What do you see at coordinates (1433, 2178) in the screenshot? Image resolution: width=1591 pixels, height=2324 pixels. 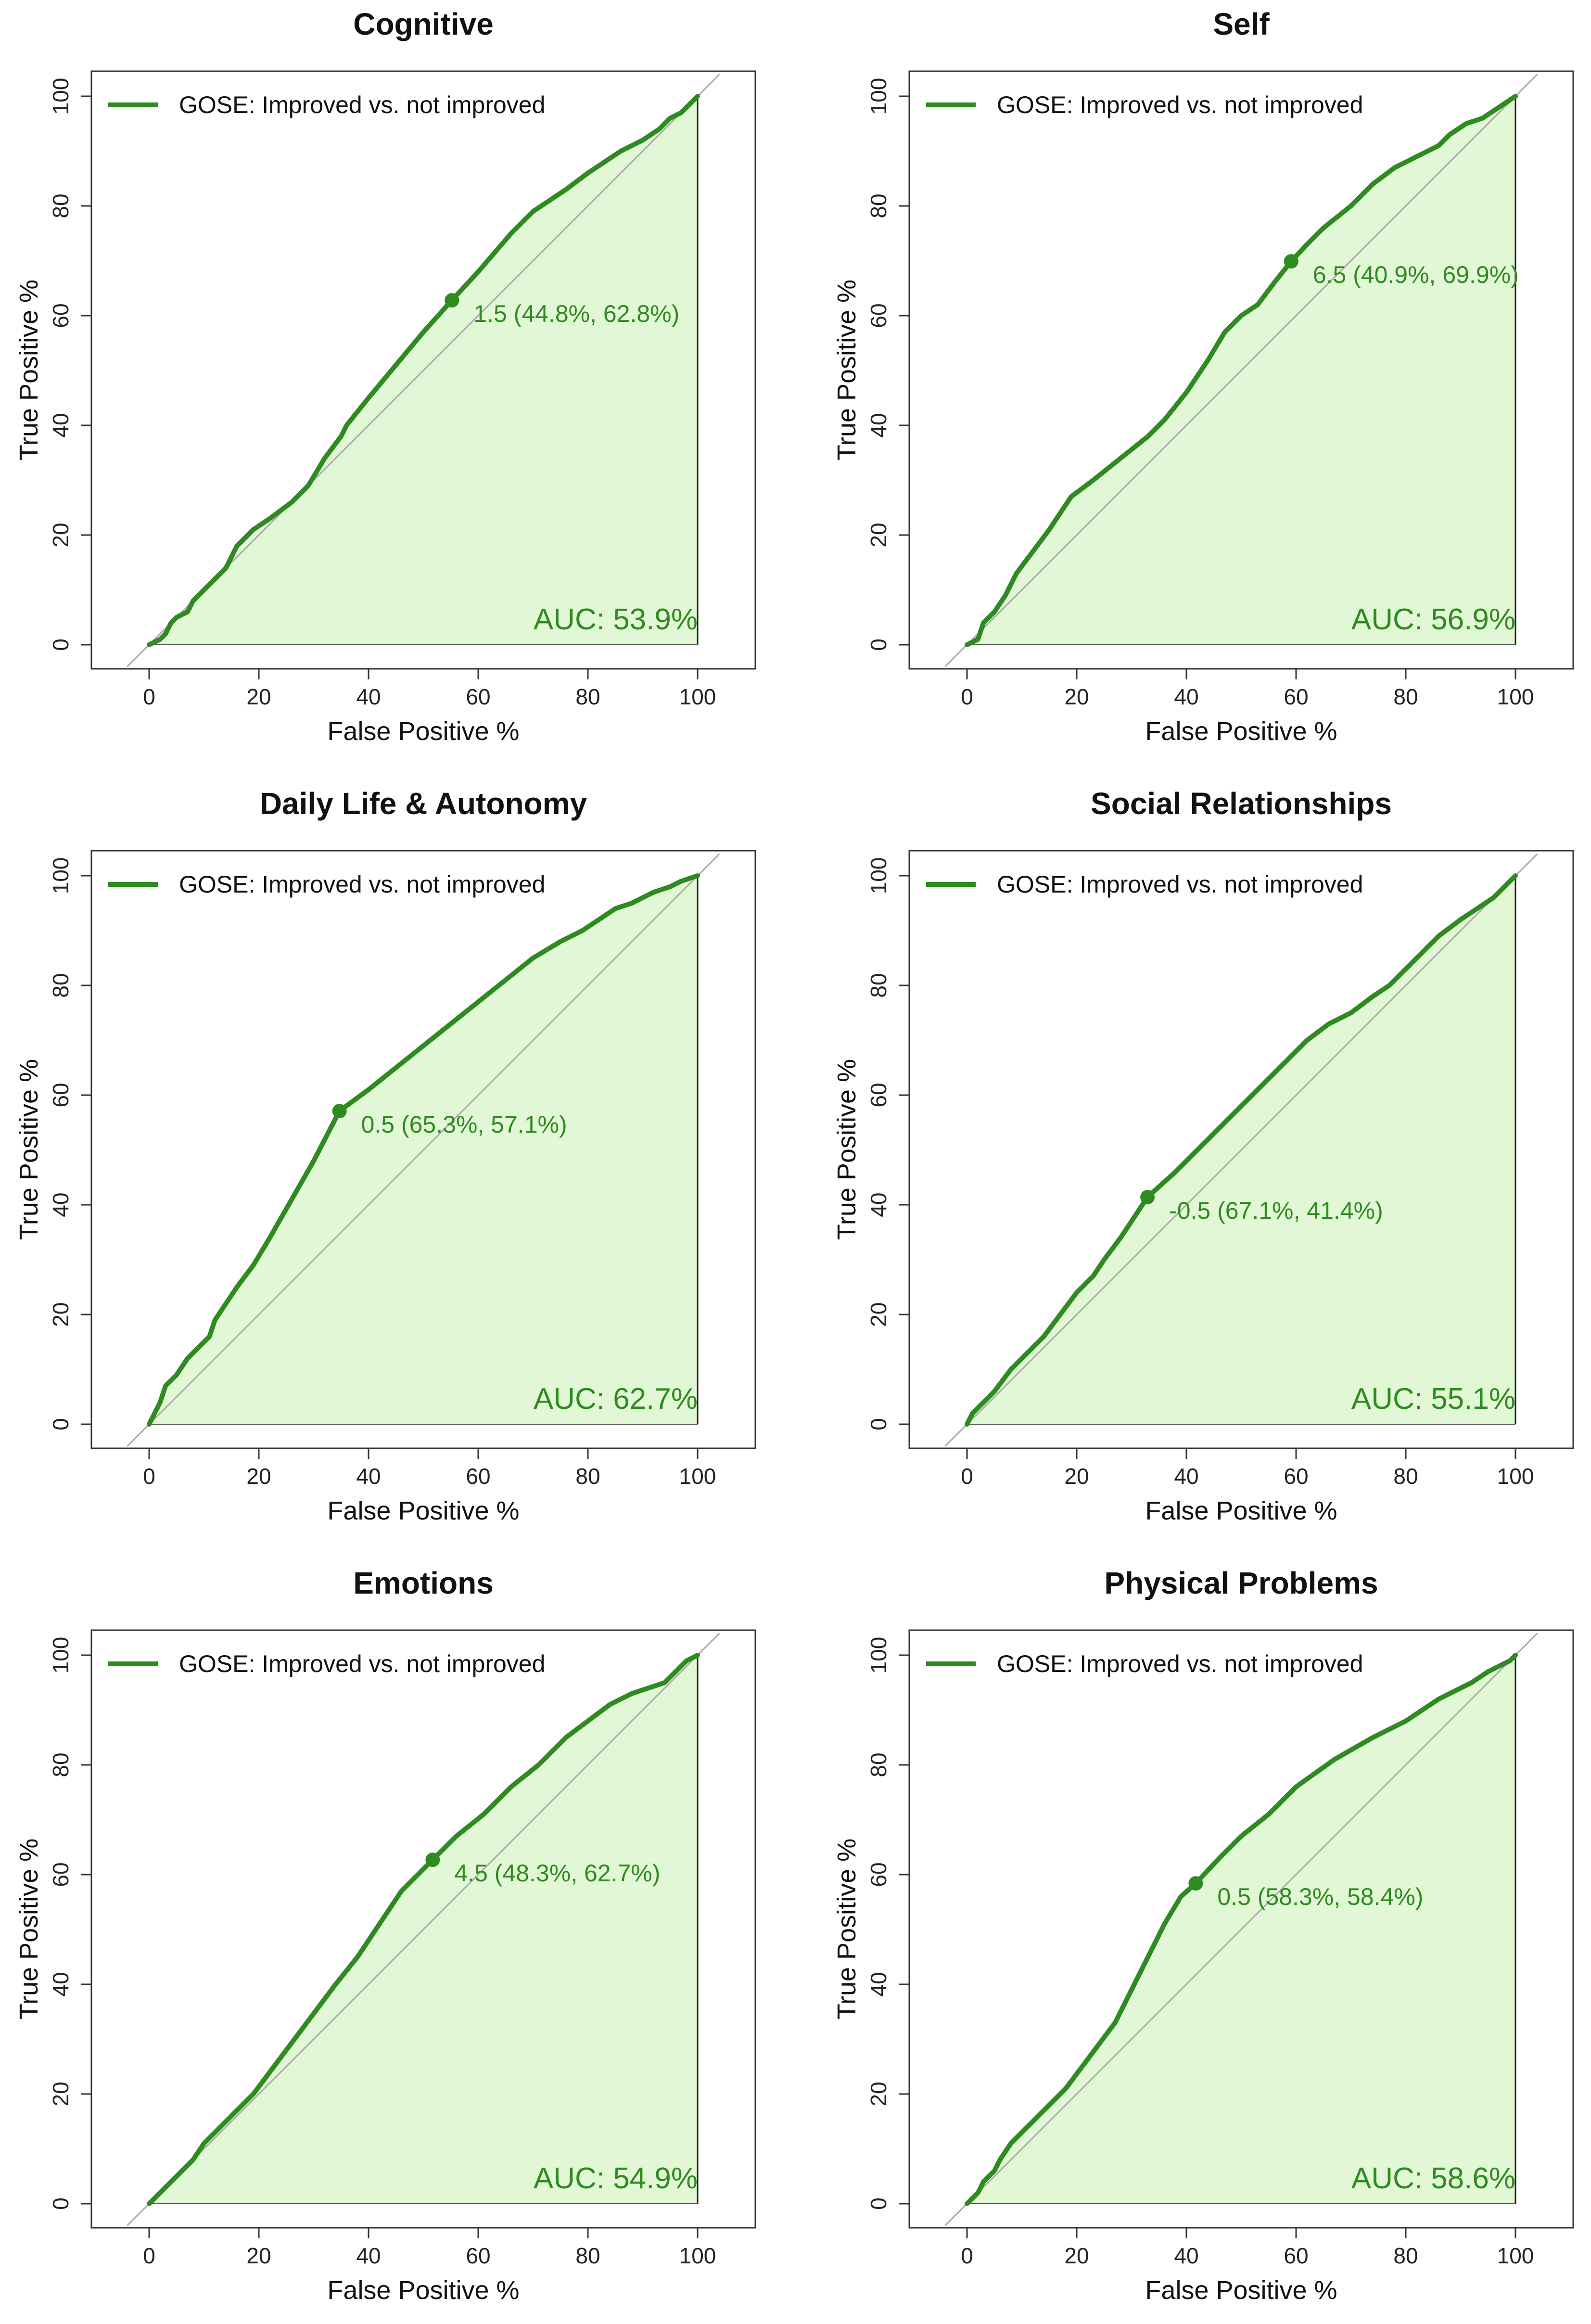 I see `auc-label: AUC: 58.6%` at bounding box center [1433, 2178].